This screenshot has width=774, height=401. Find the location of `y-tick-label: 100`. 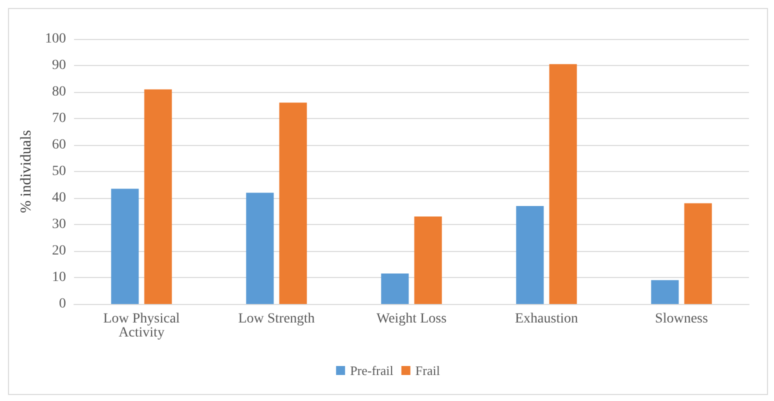

y-tick-label: 100 is located at coordinates (55, 39).